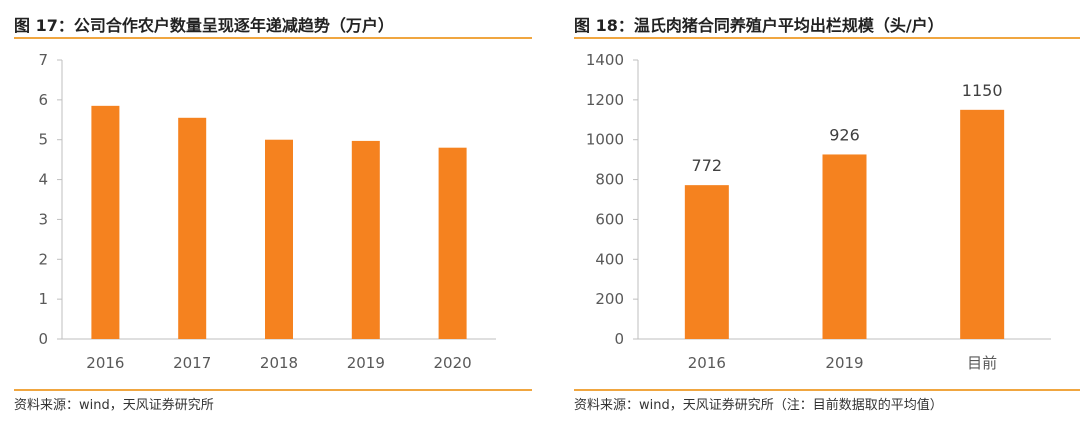 The width and height of the screenshot is (1080, 422). I want to click on y-tick-label: 6, so click(43, 100).